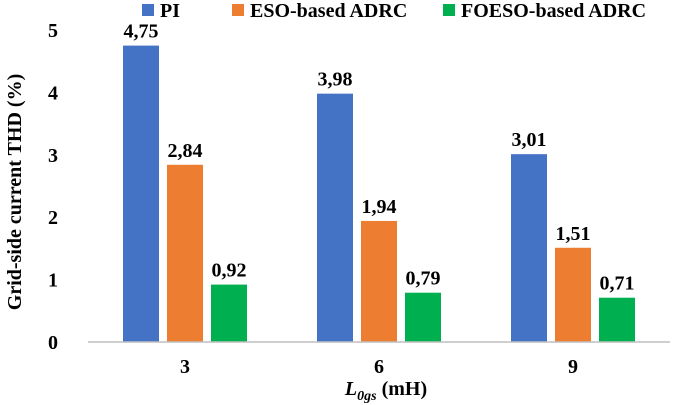  I want to click on y-tick-label: 3, so click(53, 156).